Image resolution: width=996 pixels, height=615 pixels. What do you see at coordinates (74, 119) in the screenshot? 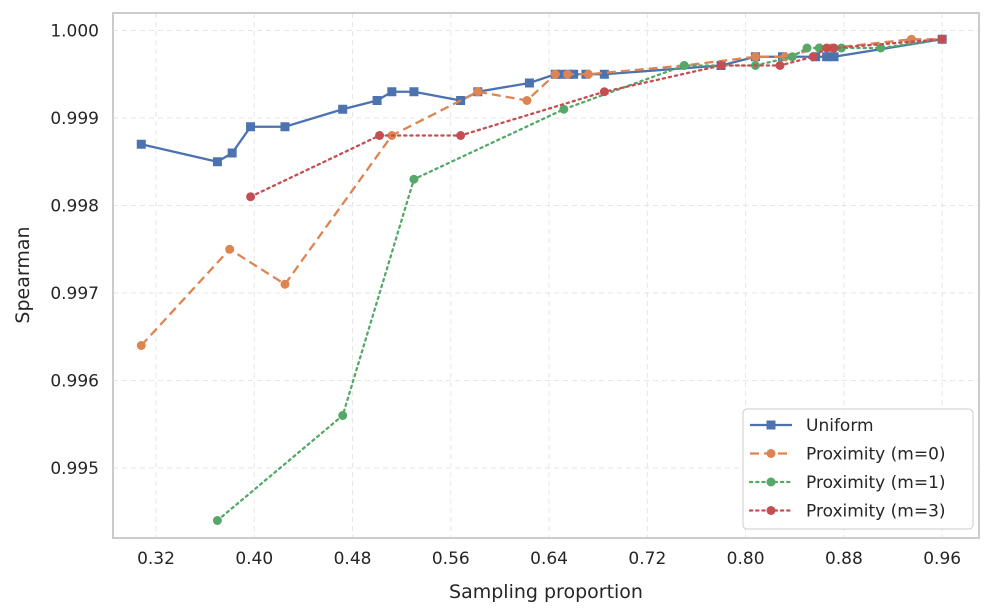
I see `y-tick-label: 0.999` at bounding box center [74, 119].